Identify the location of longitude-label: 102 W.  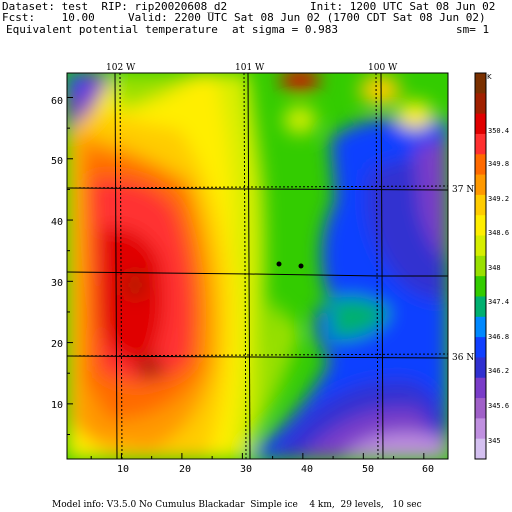
(121, 68).